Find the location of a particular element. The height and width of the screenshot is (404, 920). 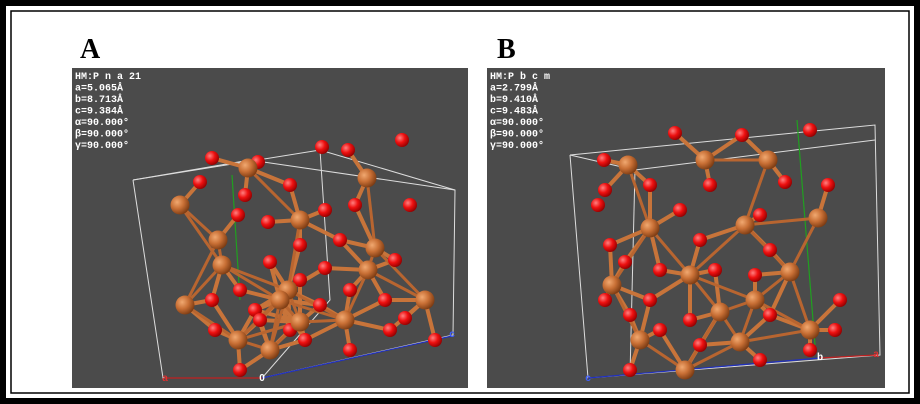

cell-info: b=8.713Å is located at coordinates (99, 99).